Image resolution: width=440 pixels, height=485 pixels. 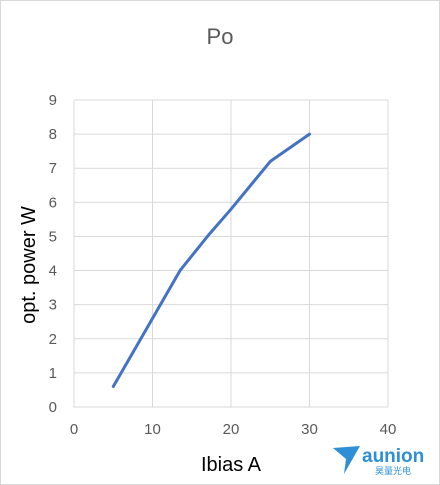 What do you see at coordinates (74, 429) in the screenshot?
I see `x-tick-label: 0` at bounding box center [74, 429].